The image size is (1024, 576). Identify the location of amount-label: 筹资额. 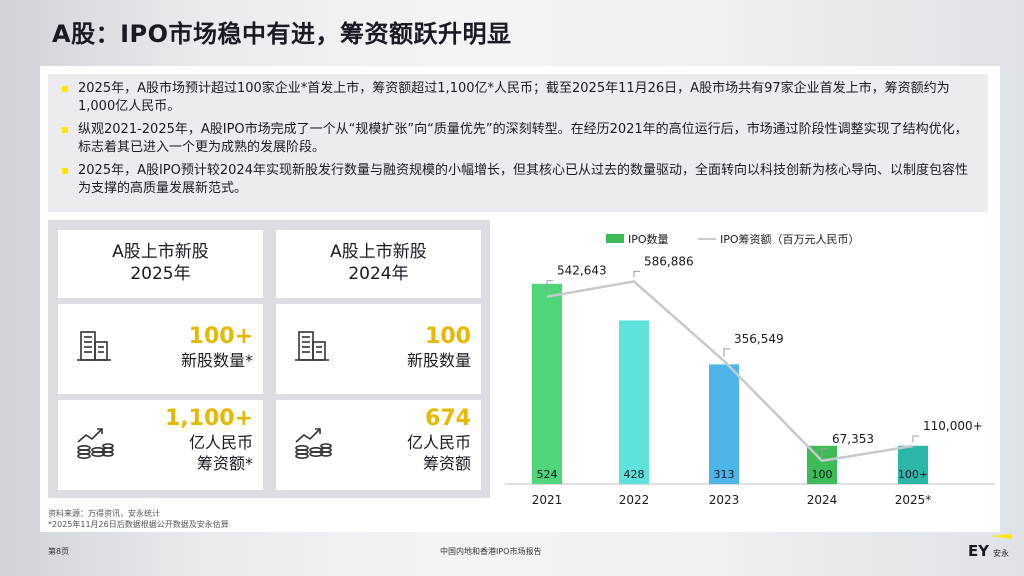
(446, 463).